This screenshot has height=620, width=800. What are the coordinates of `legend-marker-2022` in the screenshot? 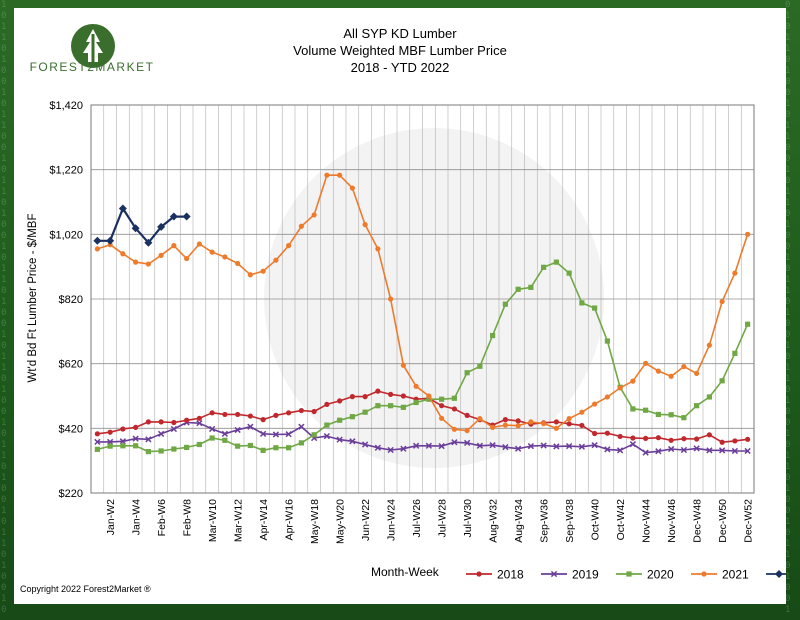 It's located at (779, 574).